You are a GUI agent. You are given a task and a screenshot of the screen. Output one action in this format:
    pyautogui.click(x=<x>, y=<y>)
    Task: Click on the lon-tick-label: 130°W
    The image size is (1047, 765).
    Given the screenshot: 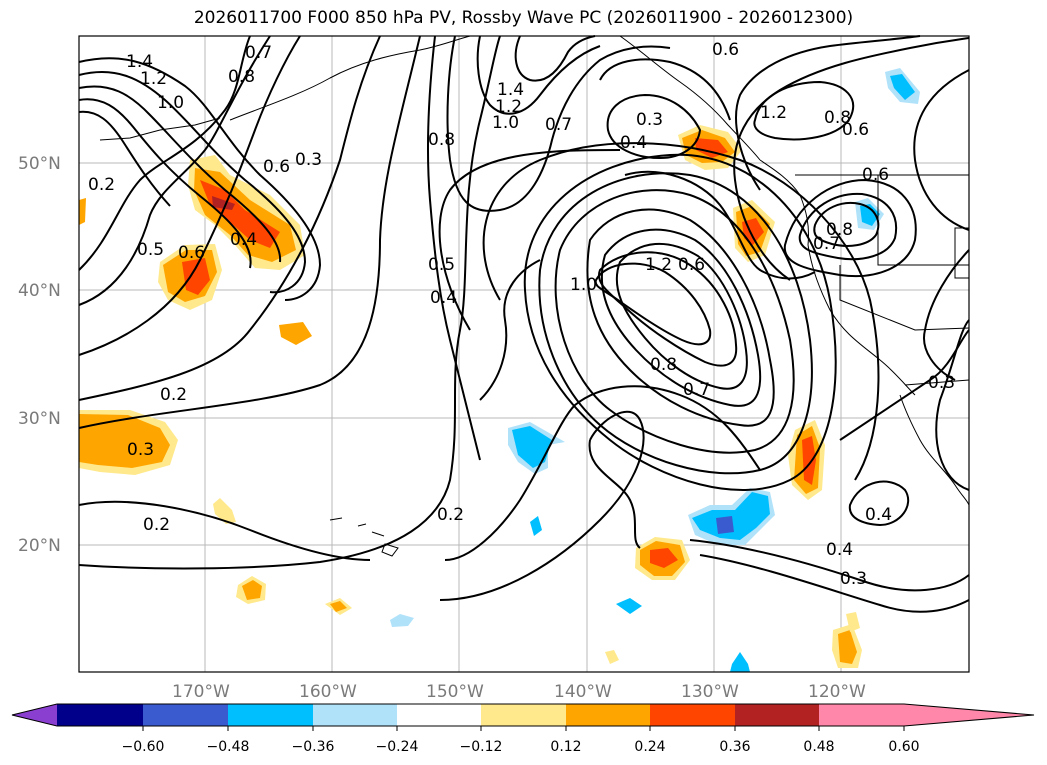 What is the action you would take?
    pyautogui.click(x=710, y=692)
    